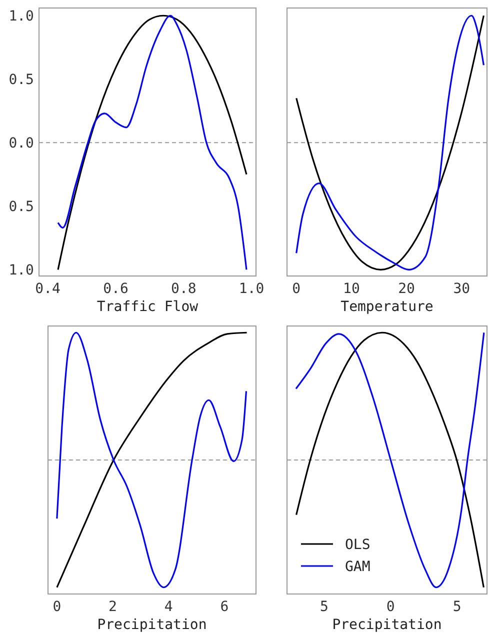 The height and width of the screenshot is (633, 489). I want to click on x-tick-label: 2, so click(112, 607).